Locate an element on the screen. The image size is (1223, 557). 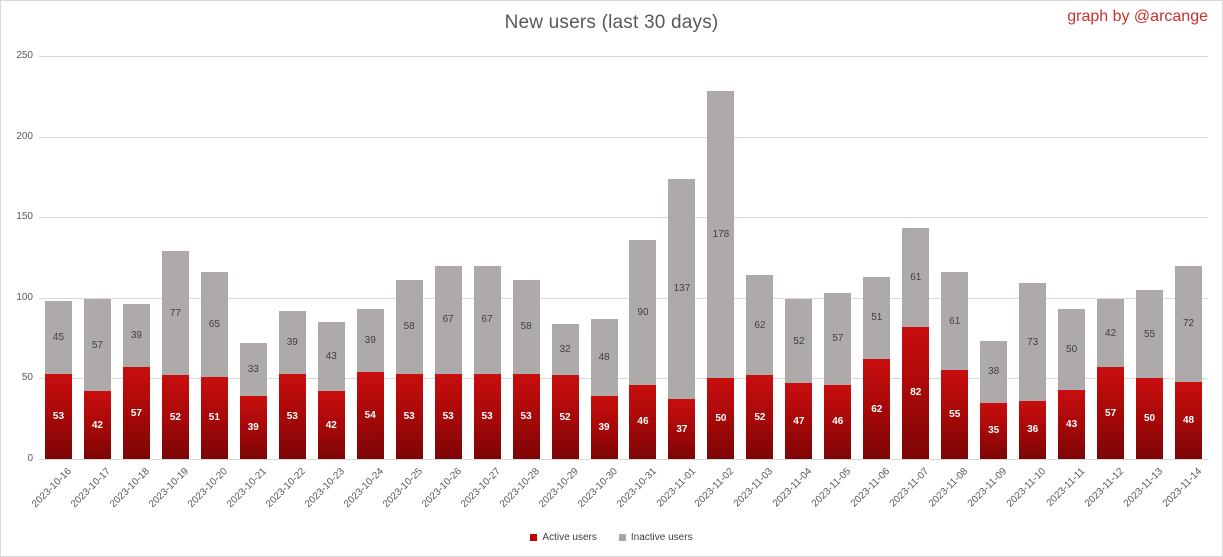
bar-segment-active: 52 is located at coordinates (565, 417).